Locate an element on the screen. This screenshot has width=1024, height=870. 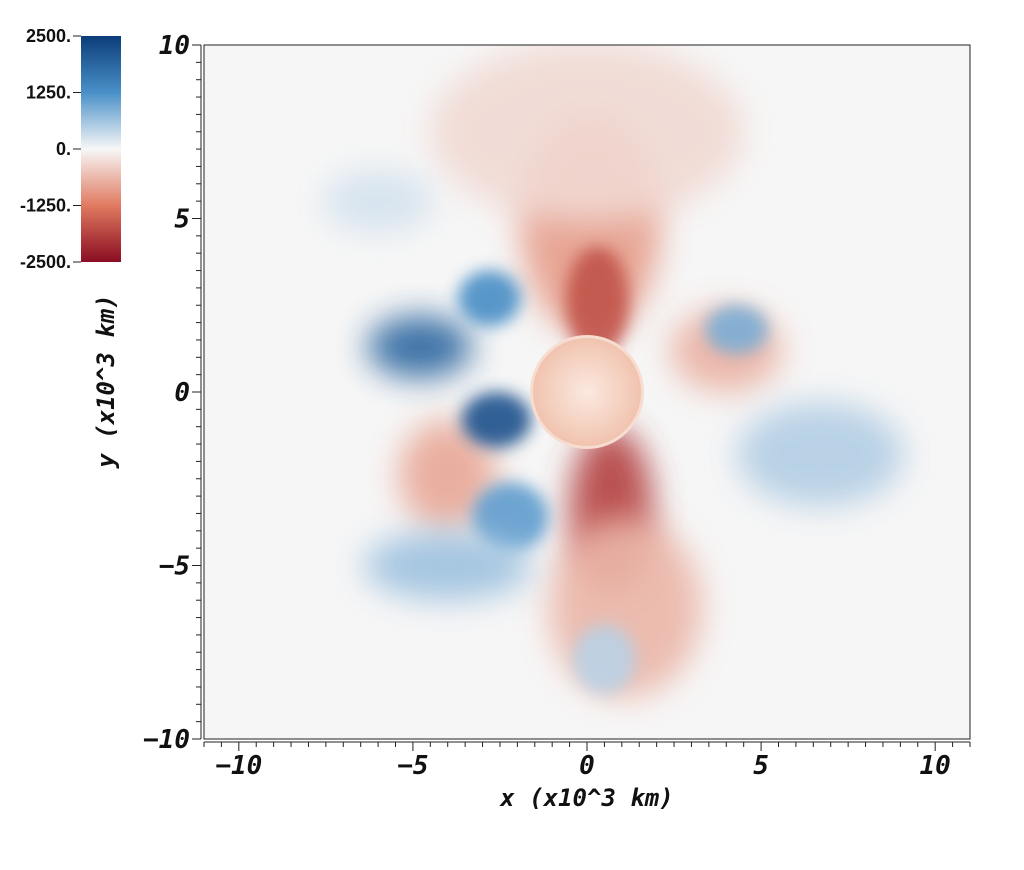
y-tick-label: −5 is located at coordinates (174, 567).